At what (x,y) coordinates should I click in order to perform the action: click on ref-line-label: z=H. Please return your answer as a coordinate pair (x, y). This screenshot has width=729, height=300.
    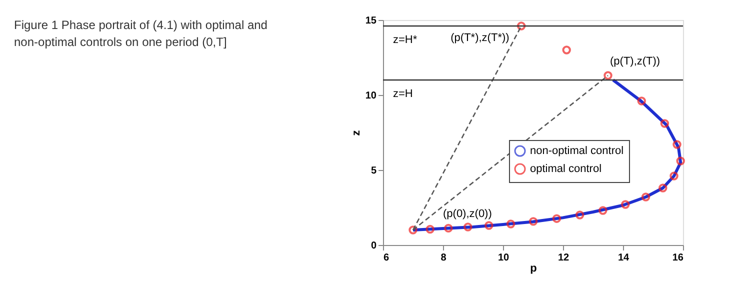
    Looking at the image, I should click on (403, 94).